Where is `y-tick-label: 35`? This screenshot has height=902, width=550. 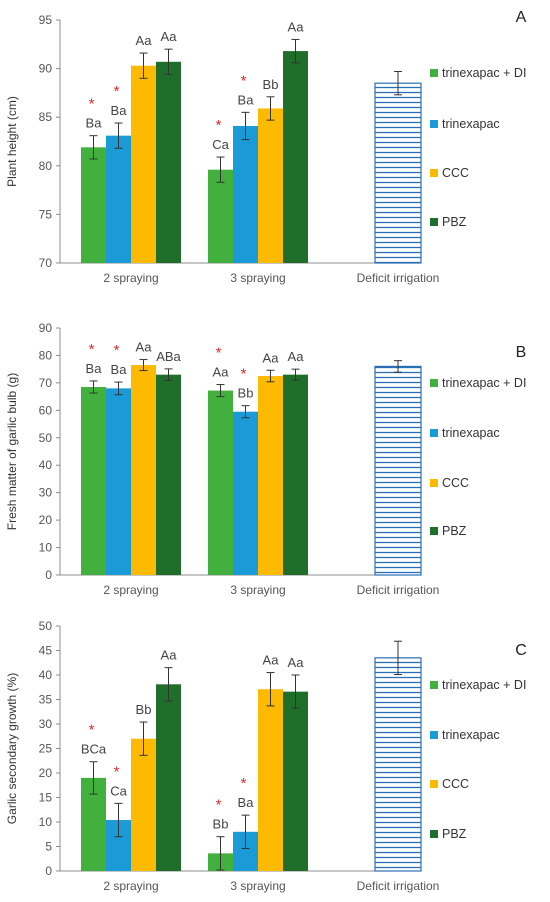
y-tick-label: 35 is located at coordinates (46, 700).